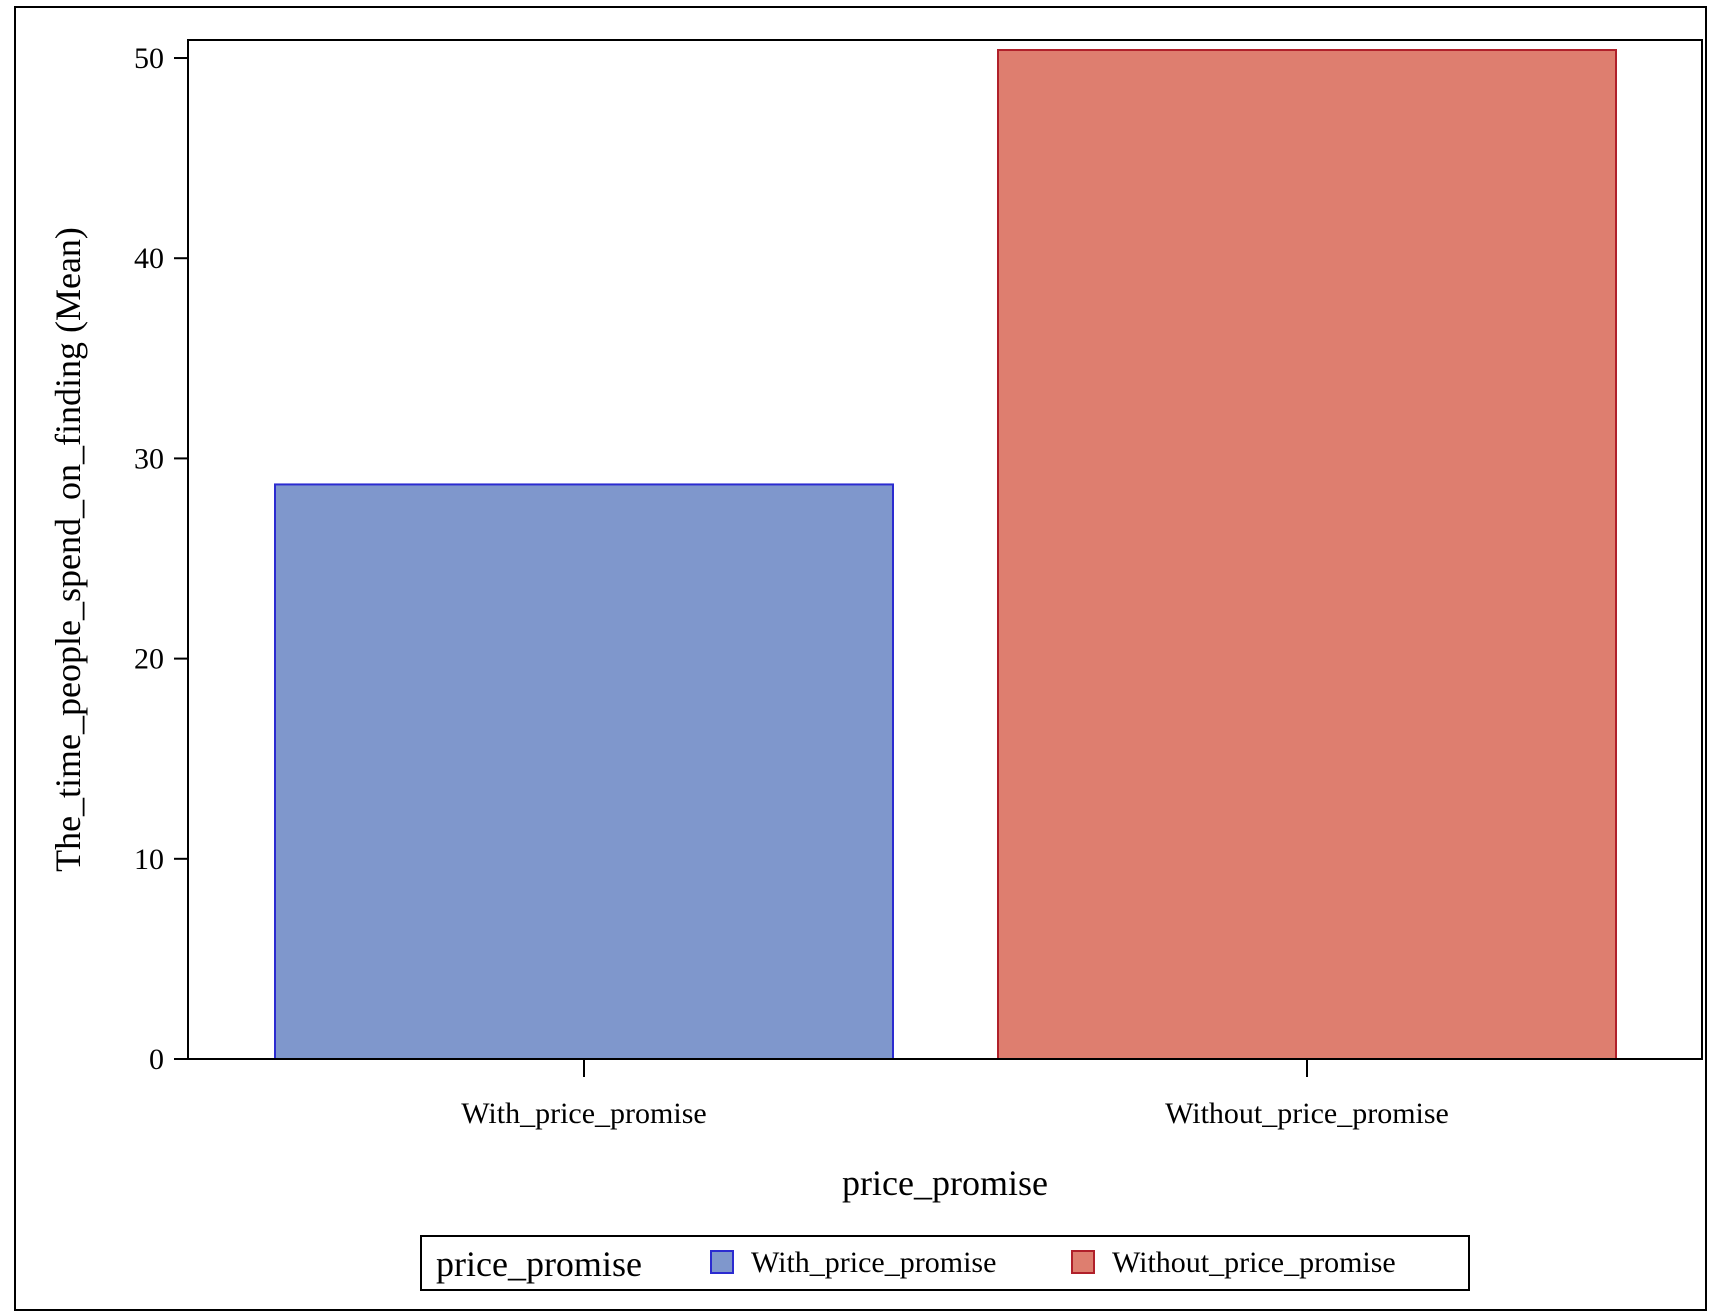 This screenshot has width=1711, height=1315. Describe the element at coordinates (68, 549) in the screenshot. I see `y-axis-title: The_time_people_spend_on_finding (Mean)` at that location.